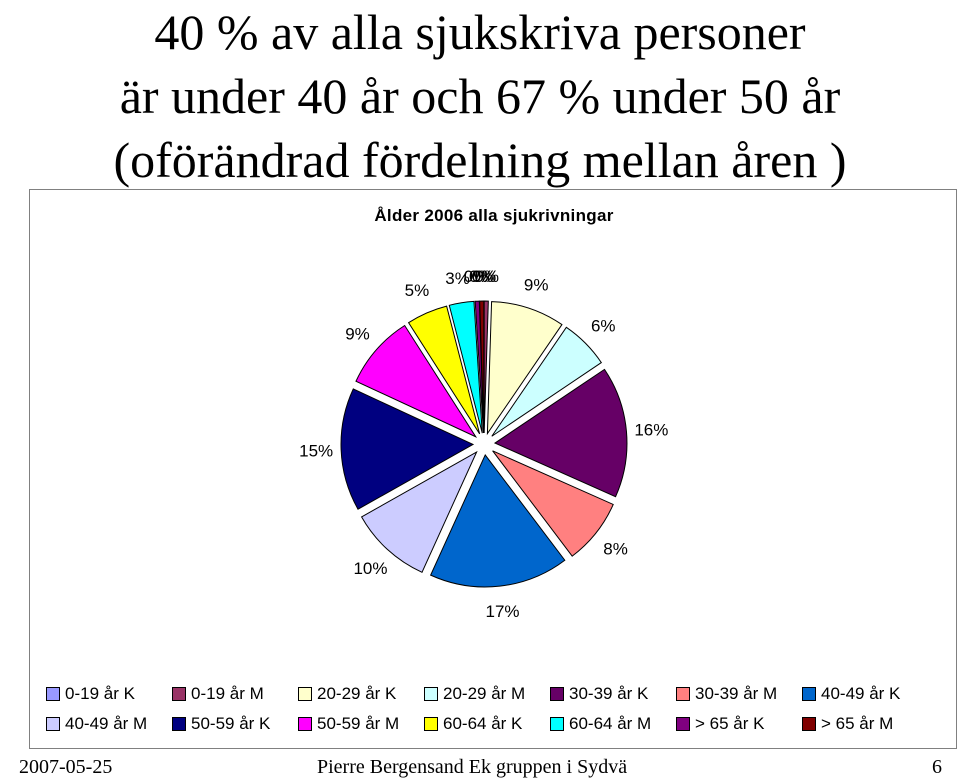 Image resolution: width=960 pixels, height=779 pixels. Describe the element at coordinates (480, 32) in the screenshot. I see `slide-title-line: 40 % av alla sjukskriva personer` at that location.